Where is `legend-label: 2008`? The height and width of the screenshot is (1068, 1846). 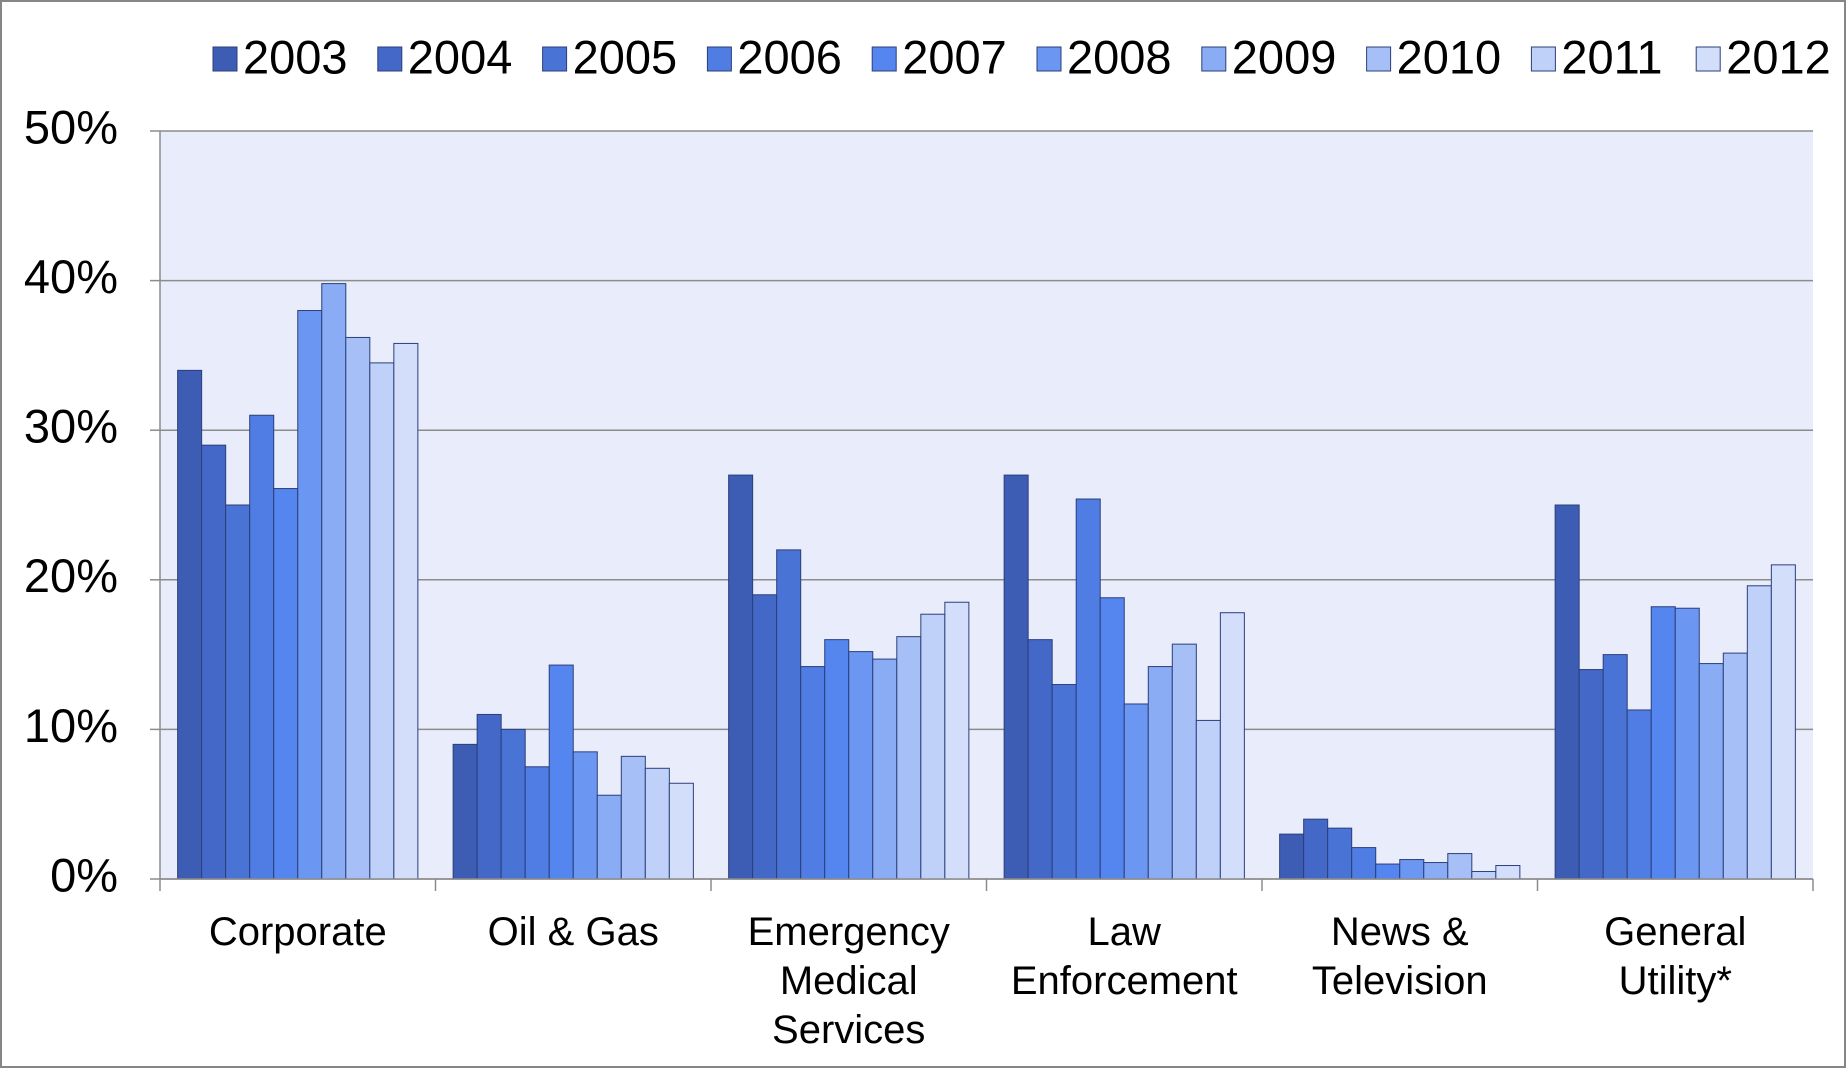
legend-label: 2008 is located at coordinates (1119, 56).